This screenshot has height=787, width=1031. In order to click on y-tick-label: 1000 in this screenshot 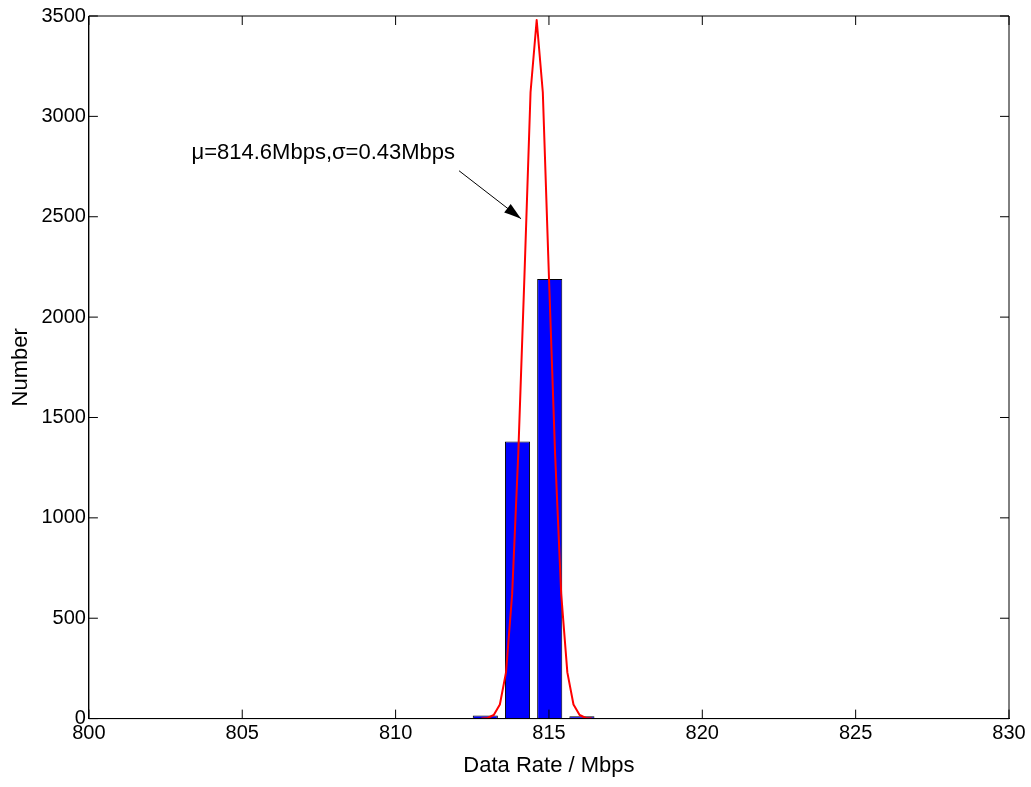, I will do `click(63, 516)`.